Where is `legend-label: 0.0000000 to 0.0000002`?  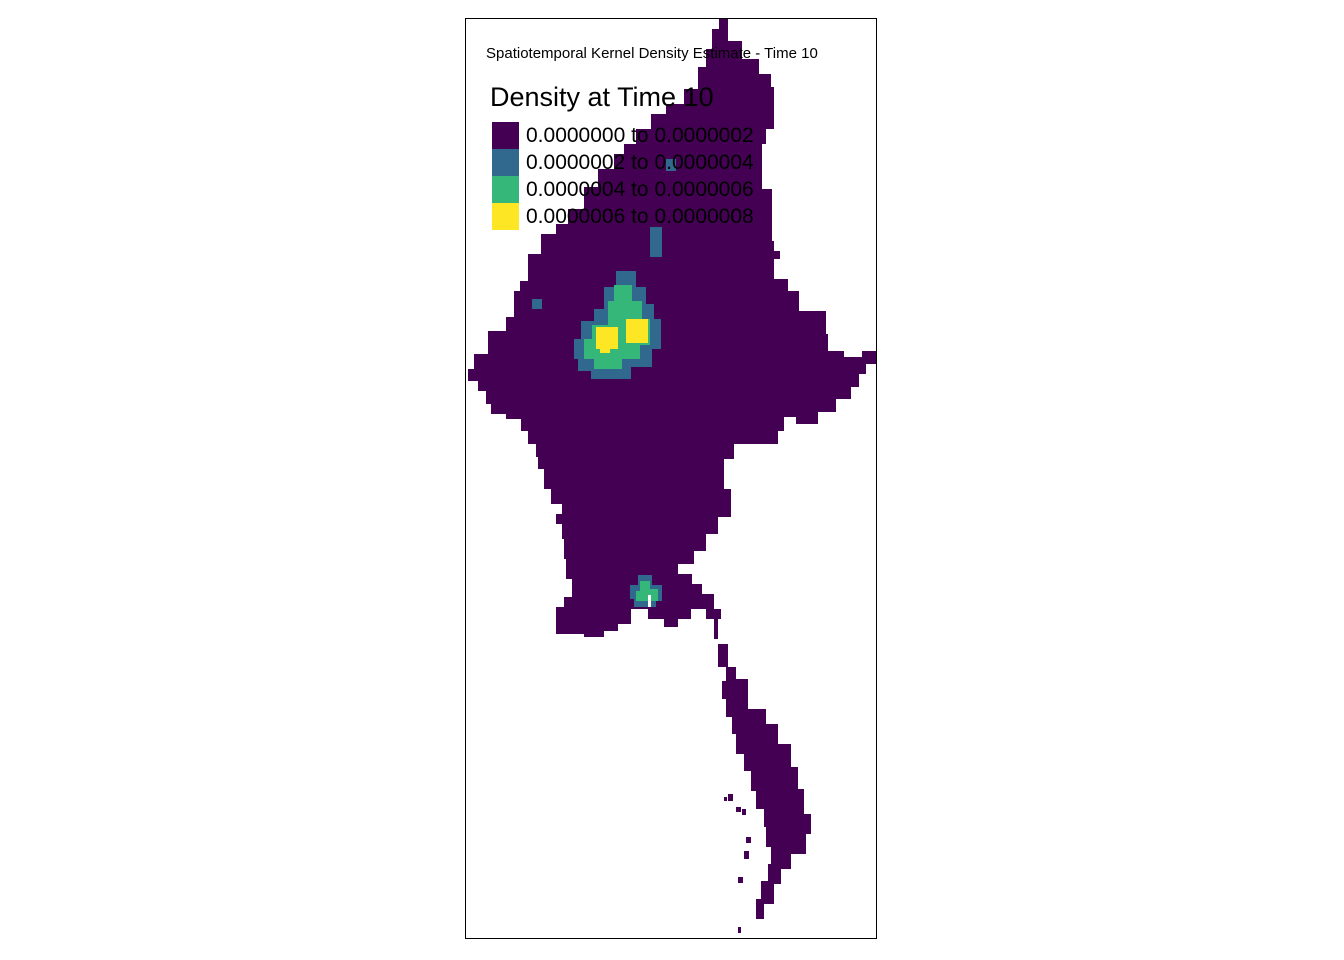
legend-label: 0.0000000 to 0.0000002 is located at coordinates (640, 135).